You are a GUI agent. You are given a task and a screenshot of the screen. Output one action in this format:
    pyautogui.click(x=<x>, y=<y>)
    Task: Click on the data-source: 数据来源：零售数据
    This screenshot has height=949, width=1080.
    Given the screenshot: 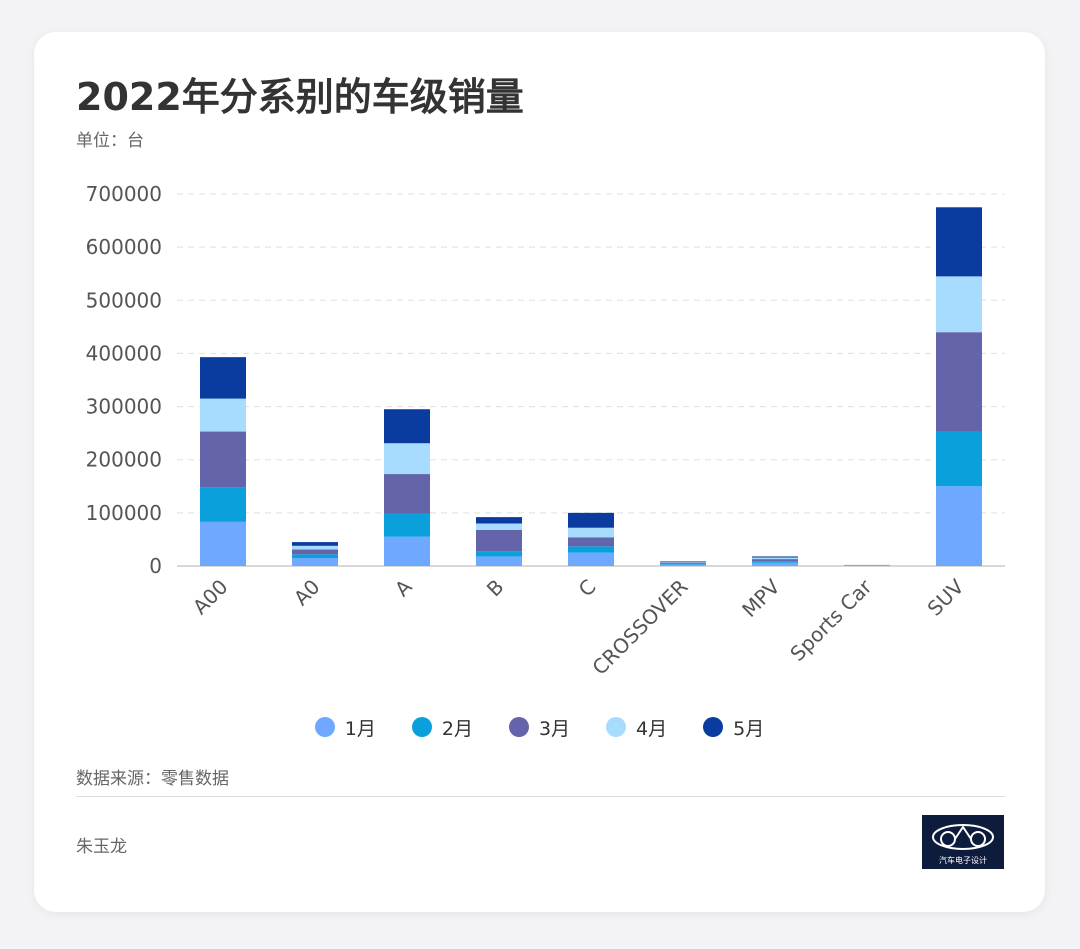 What is the action you would take?
    pyautogui.click(x=152, y=779)
    